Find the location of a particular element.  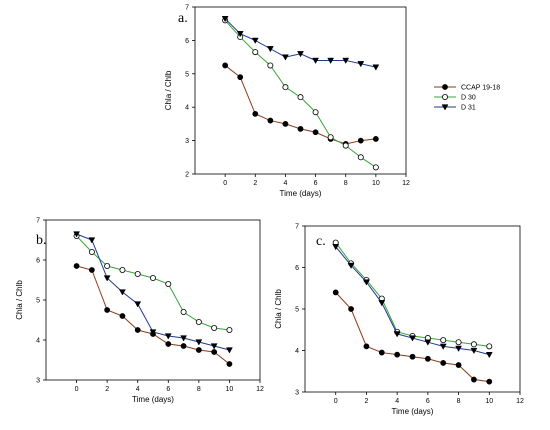

legend-label: CCAP 19-18 is located at coordinates (480, 88).